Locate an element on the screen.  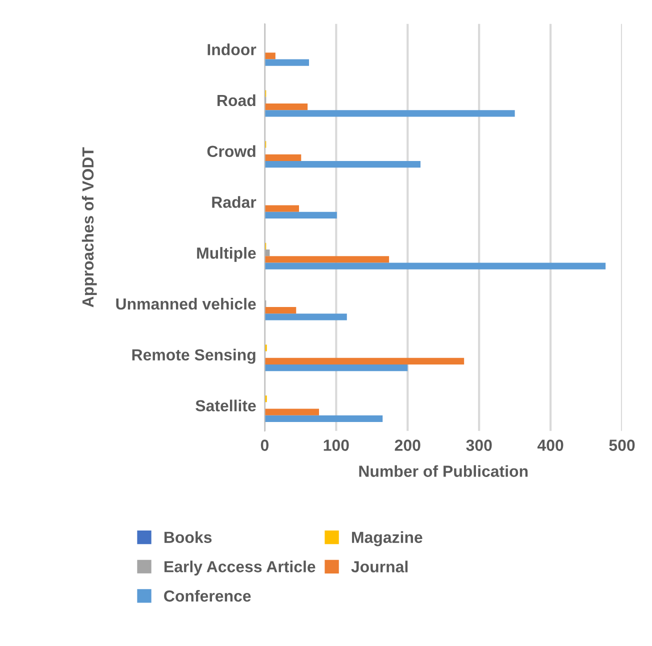
x-tick-label: 100 is located at coordinates (336, 445).